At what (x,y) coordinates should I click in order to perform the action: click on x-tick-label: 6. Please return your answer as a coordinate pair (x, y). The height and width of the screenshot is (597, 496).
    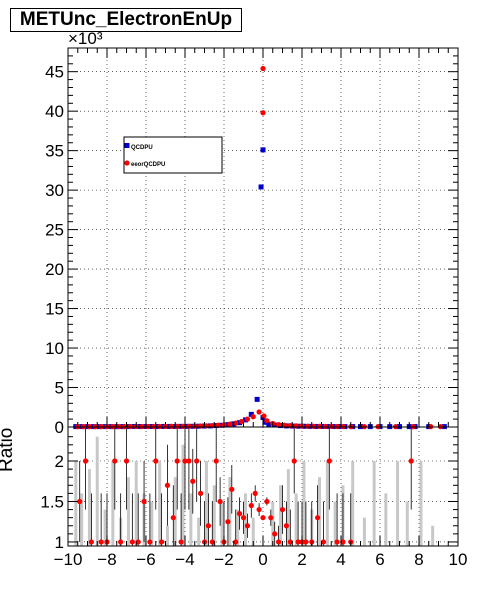
    Looking at the image, I should click on (379, 559).